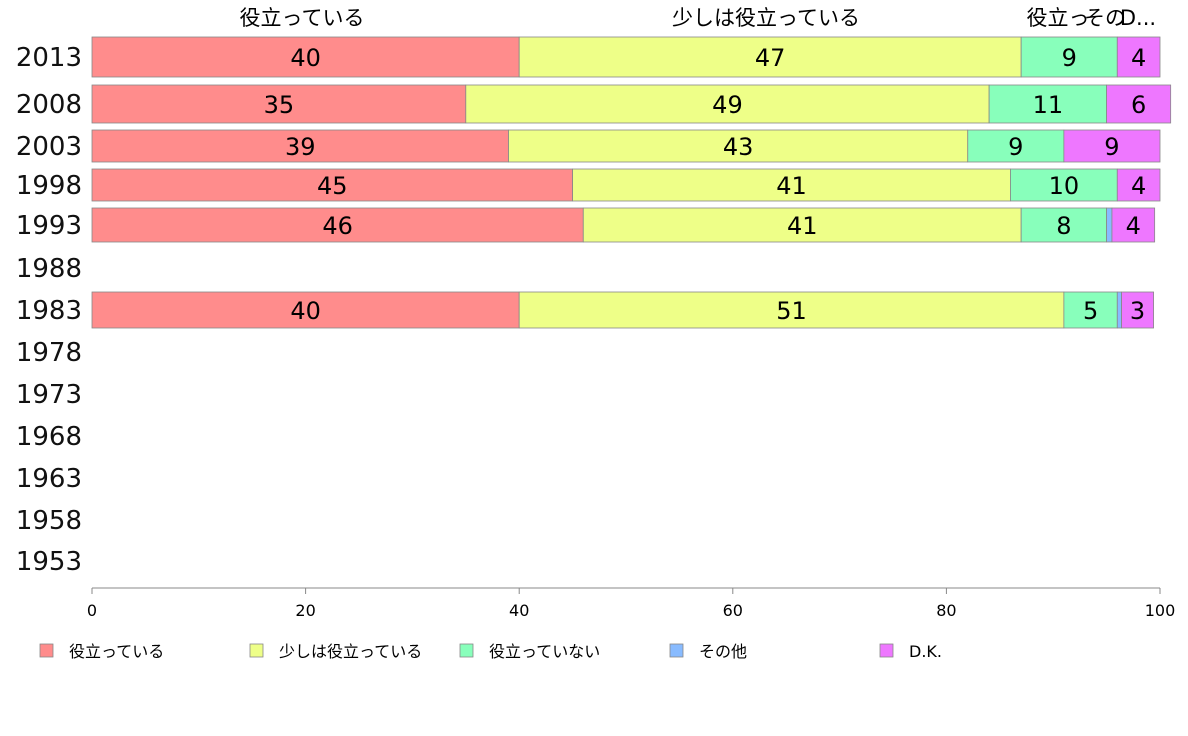 This screenshot has height=736, width=1188. What do you see at coordinates (1064, 186) in the screenshot?
I see `bar-value-label: 10` at bounding box center [1064, 186].